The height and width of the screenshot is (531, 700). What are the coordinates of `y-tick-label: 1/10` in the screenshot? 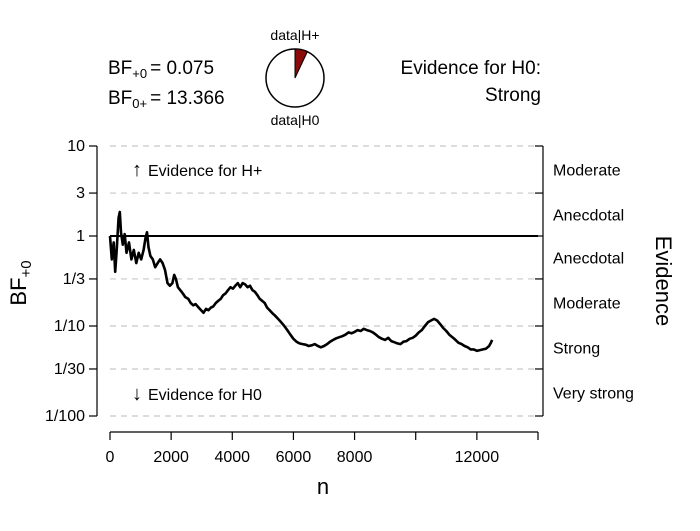 It's located at (69, 326).